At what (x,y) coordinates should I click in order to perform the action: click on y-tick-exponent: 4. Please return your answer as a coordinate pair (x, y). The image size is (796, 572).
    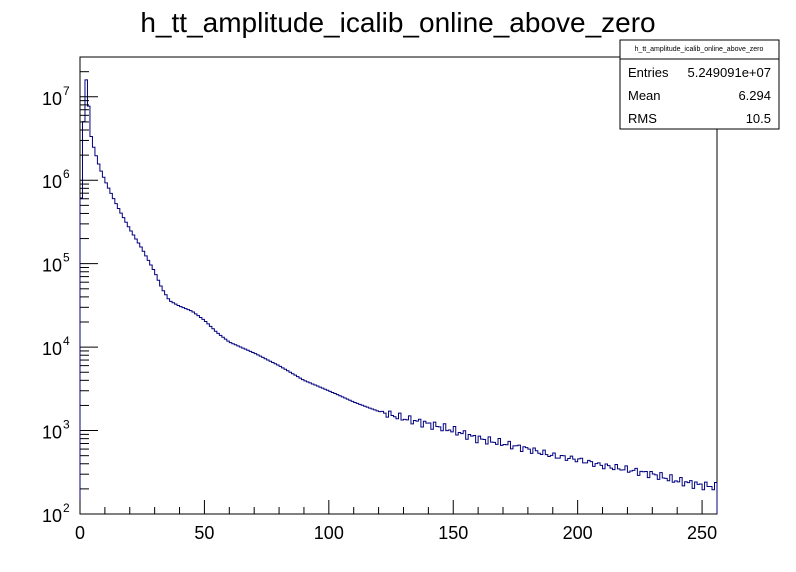
    Looking at the image, I should click on (66, 341).